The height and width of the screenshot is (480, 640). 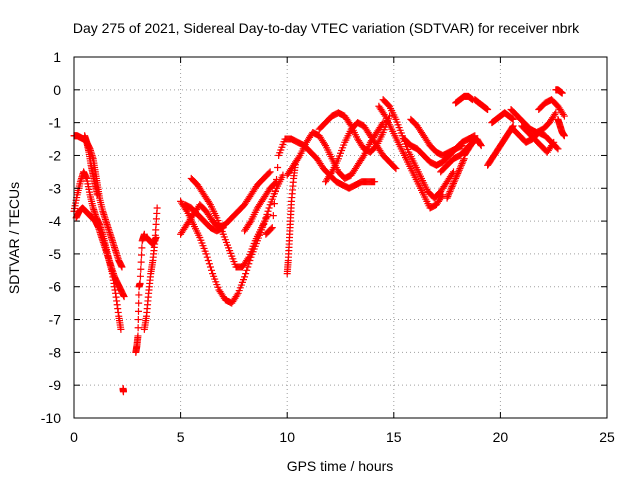 What do you see at coordinates (55, 320) in the screenshot?
I see `y-tick-label: -7` at bounding box center [55, 320].